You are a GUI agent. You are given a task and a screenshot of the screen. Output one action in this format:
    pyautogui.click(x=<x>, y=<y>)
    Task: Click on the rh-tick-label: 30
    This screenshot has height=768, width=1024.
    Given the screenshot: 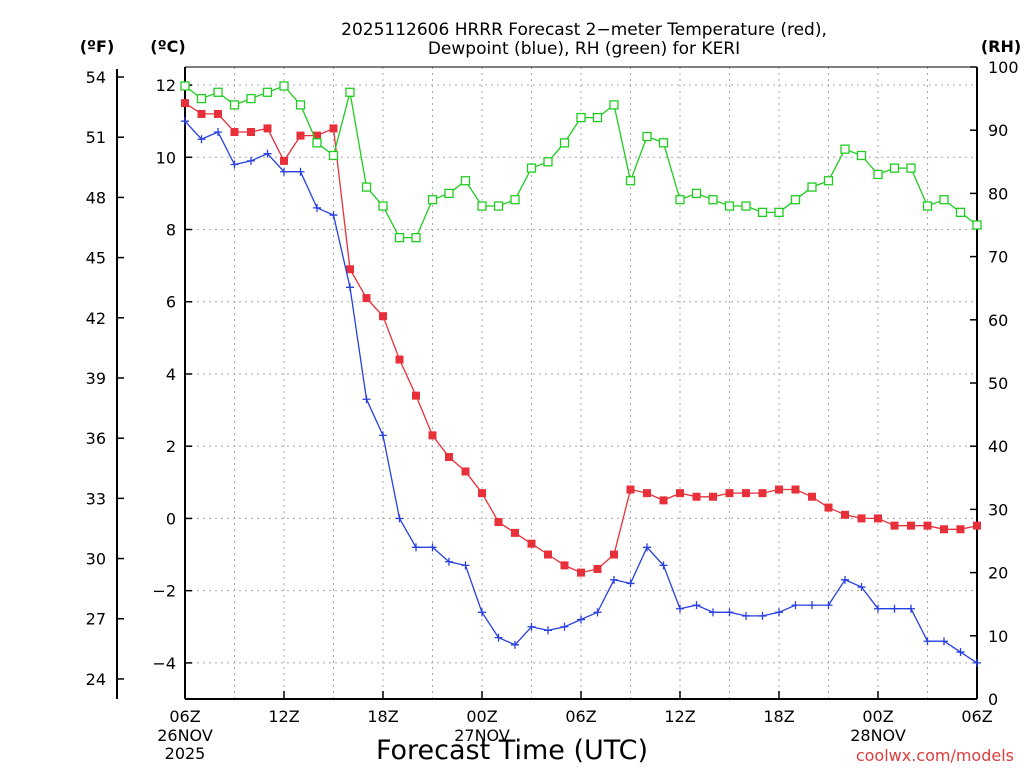 What is the action you would take?
    pyautogui.click(x=998, y=509)
    